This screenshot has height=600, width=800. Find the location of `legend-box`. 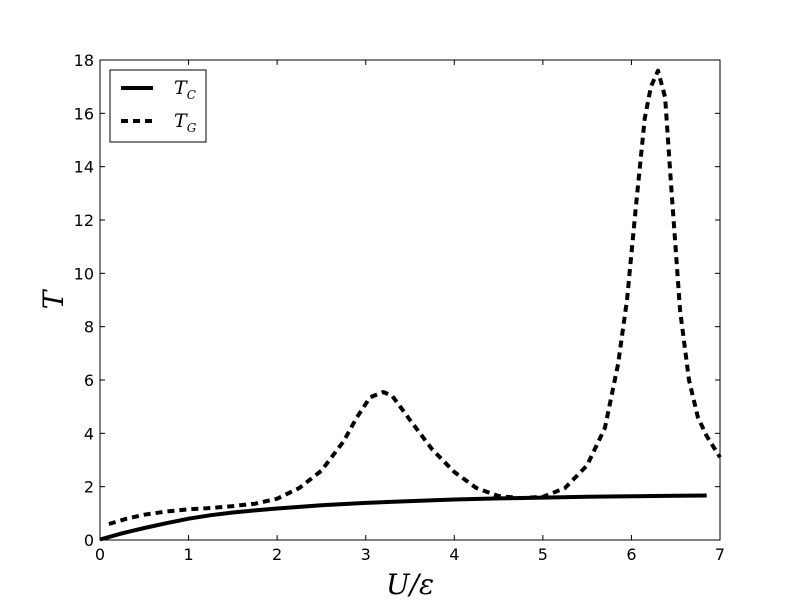

legend-box is located at coordinates (158, 106).